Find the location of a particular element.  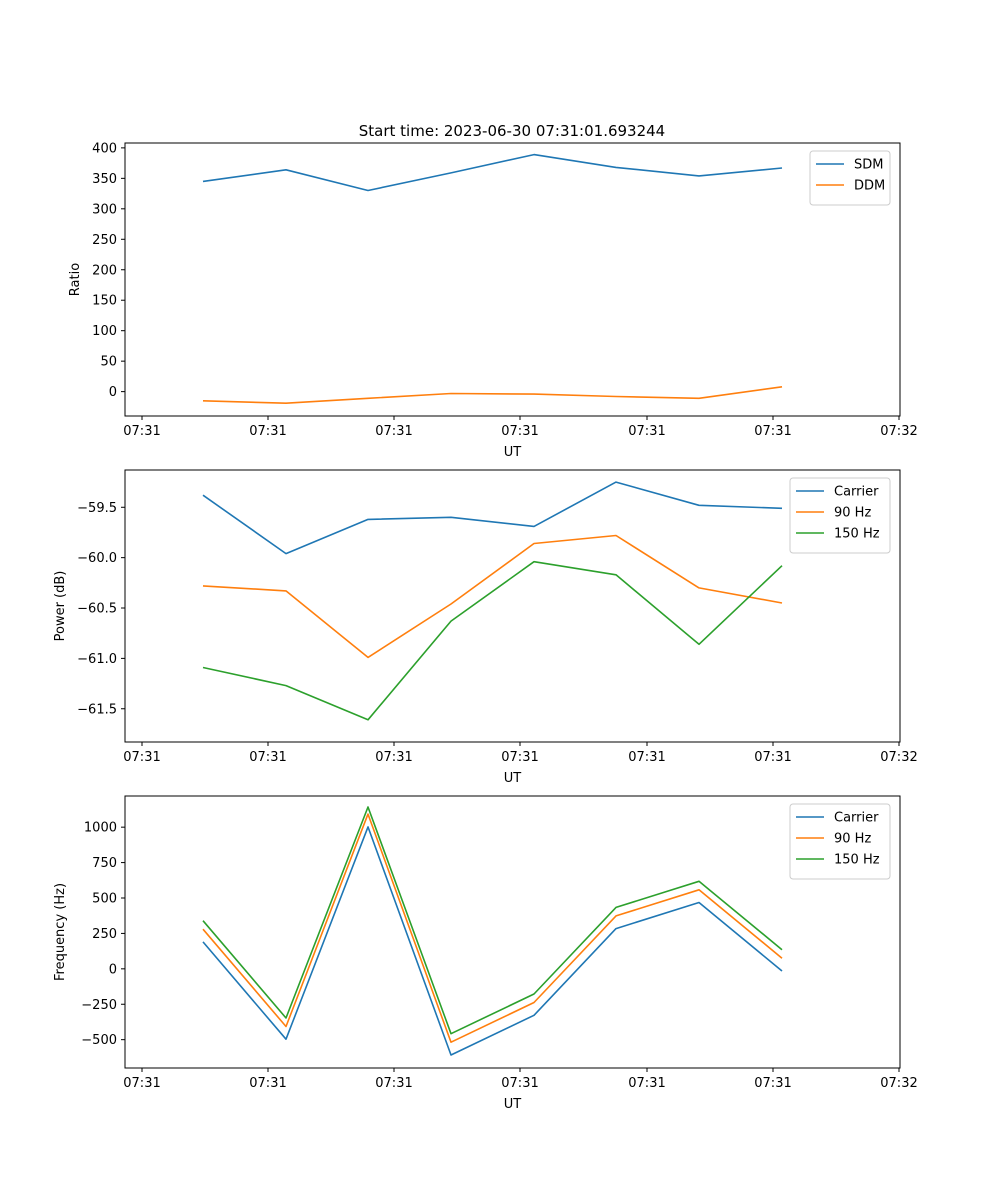

y-tick-label: −61.5 is located at coordinates (97, 709).